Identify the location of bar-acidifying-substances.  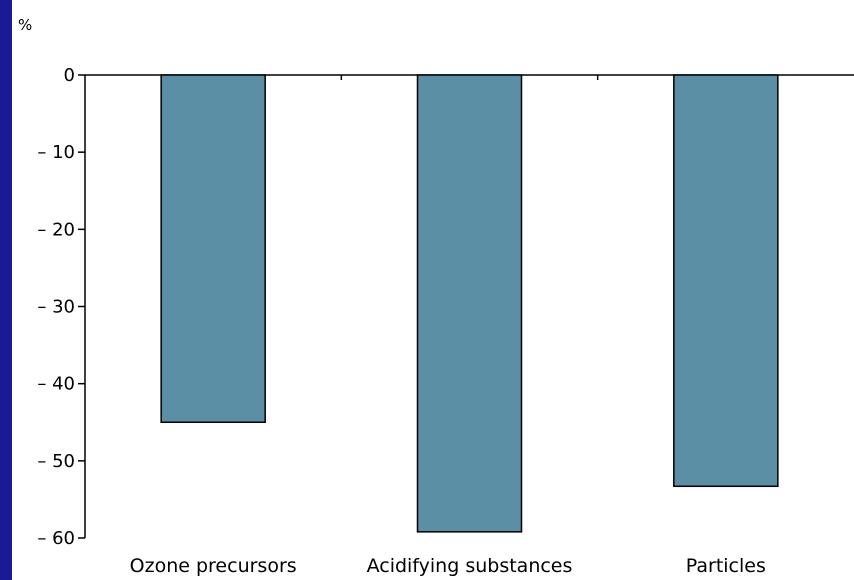
(469, 303).